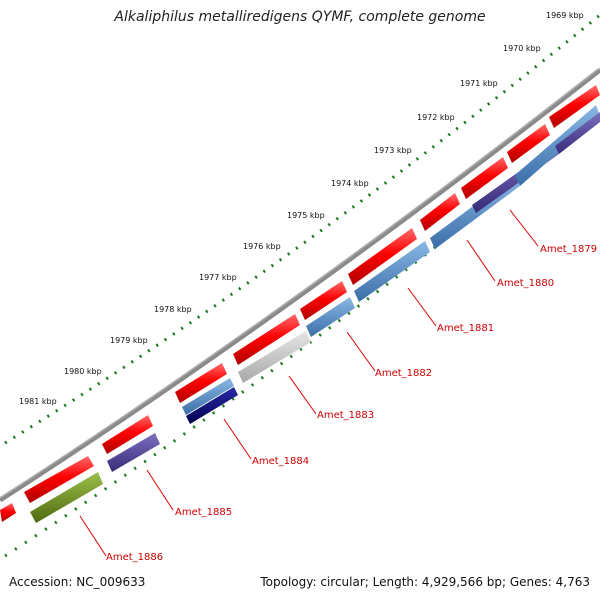 This screenshot has height=600, width=600. I want to click on kbp-label: 1971 kbp, so click(479, 83).